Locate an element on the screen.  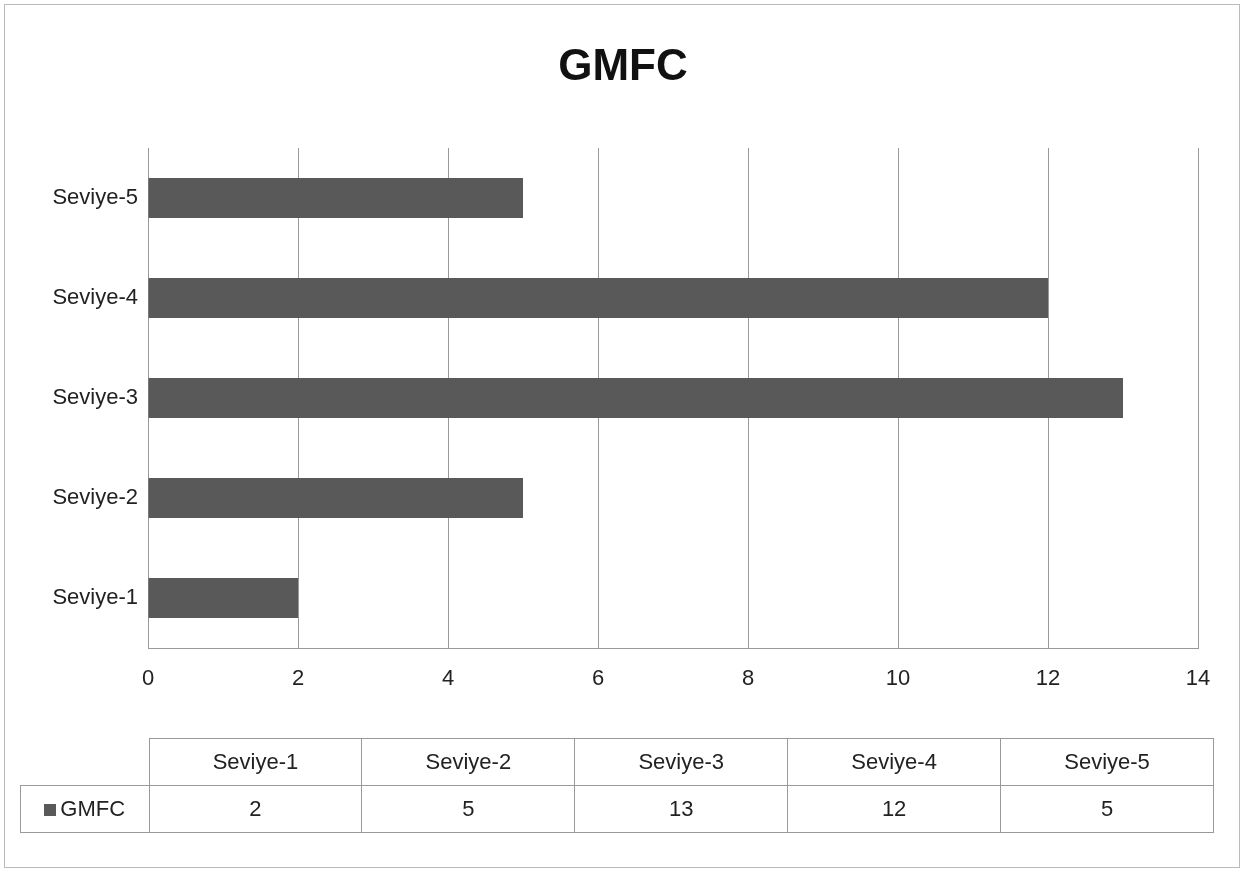
x-tick-label: 8 is located at coordinates (748, 678).